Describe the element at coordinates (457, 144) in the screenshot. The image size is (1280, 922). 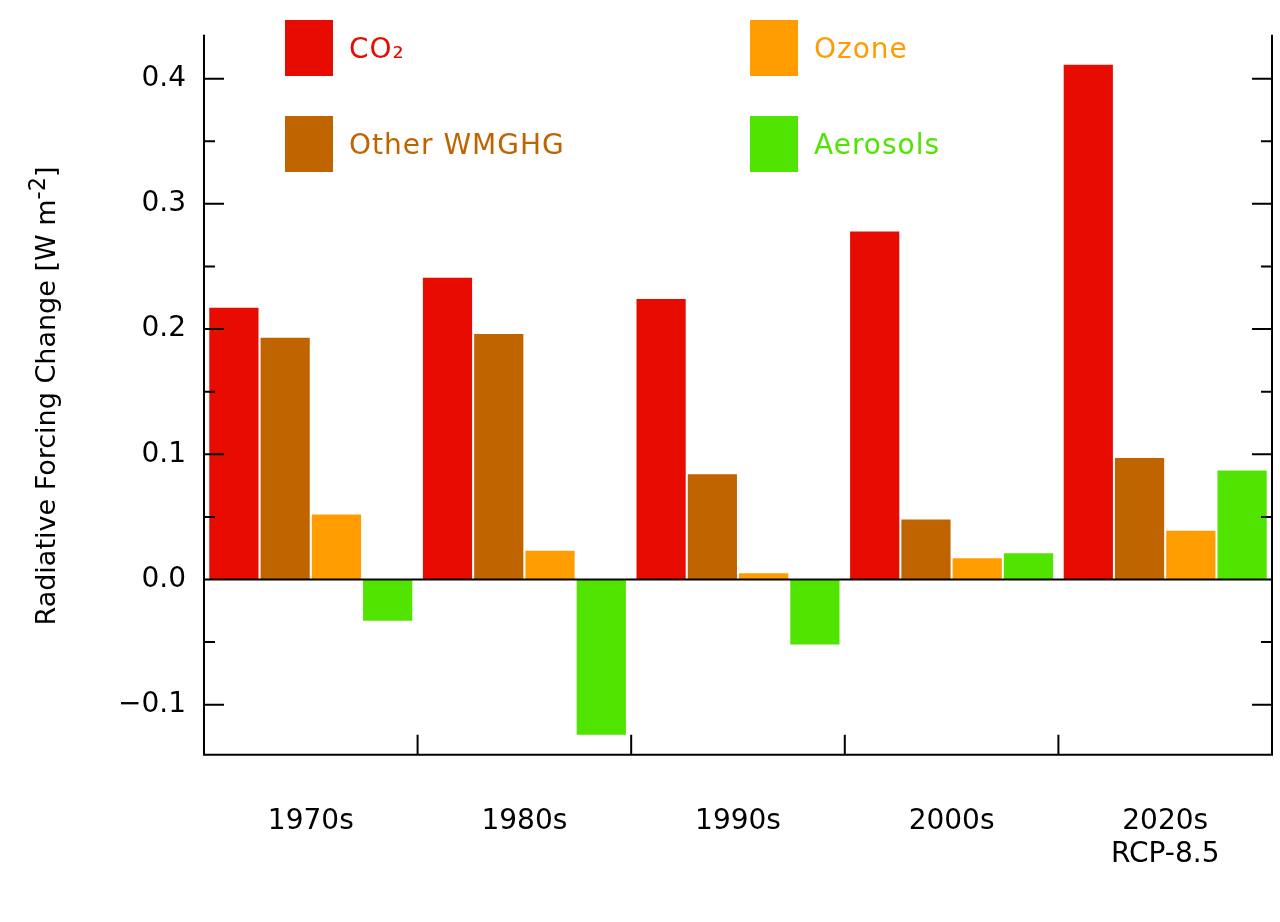
I see `legend-label: Other WMGHG` at that location.